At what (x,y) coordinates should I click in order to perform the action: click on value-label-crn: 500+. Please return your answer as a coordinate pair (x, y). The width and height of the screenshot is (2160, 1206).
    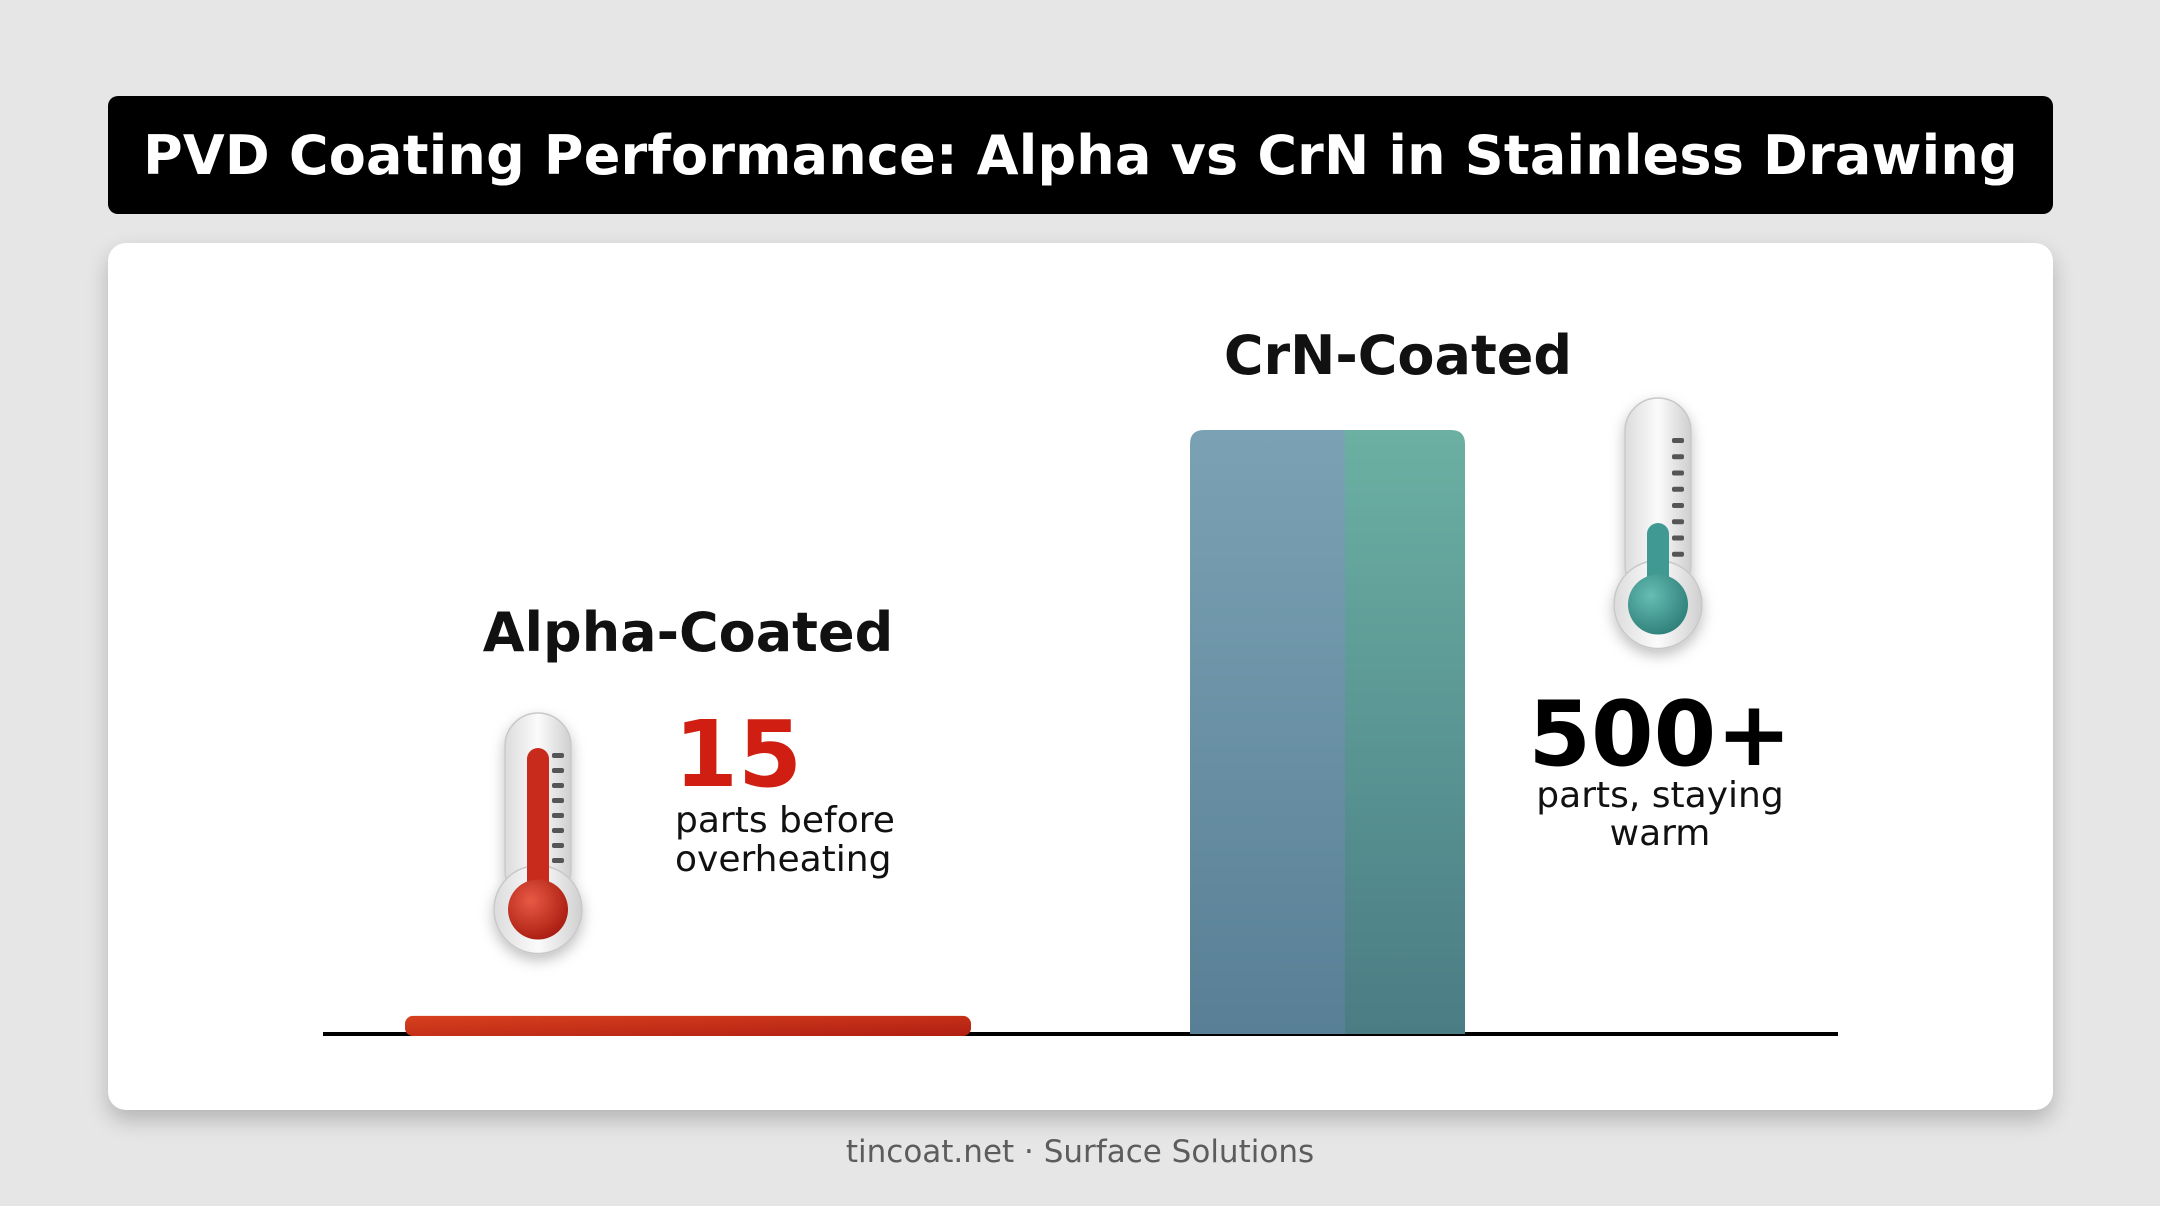
    Looking at the image, I should click on (1659, 734).